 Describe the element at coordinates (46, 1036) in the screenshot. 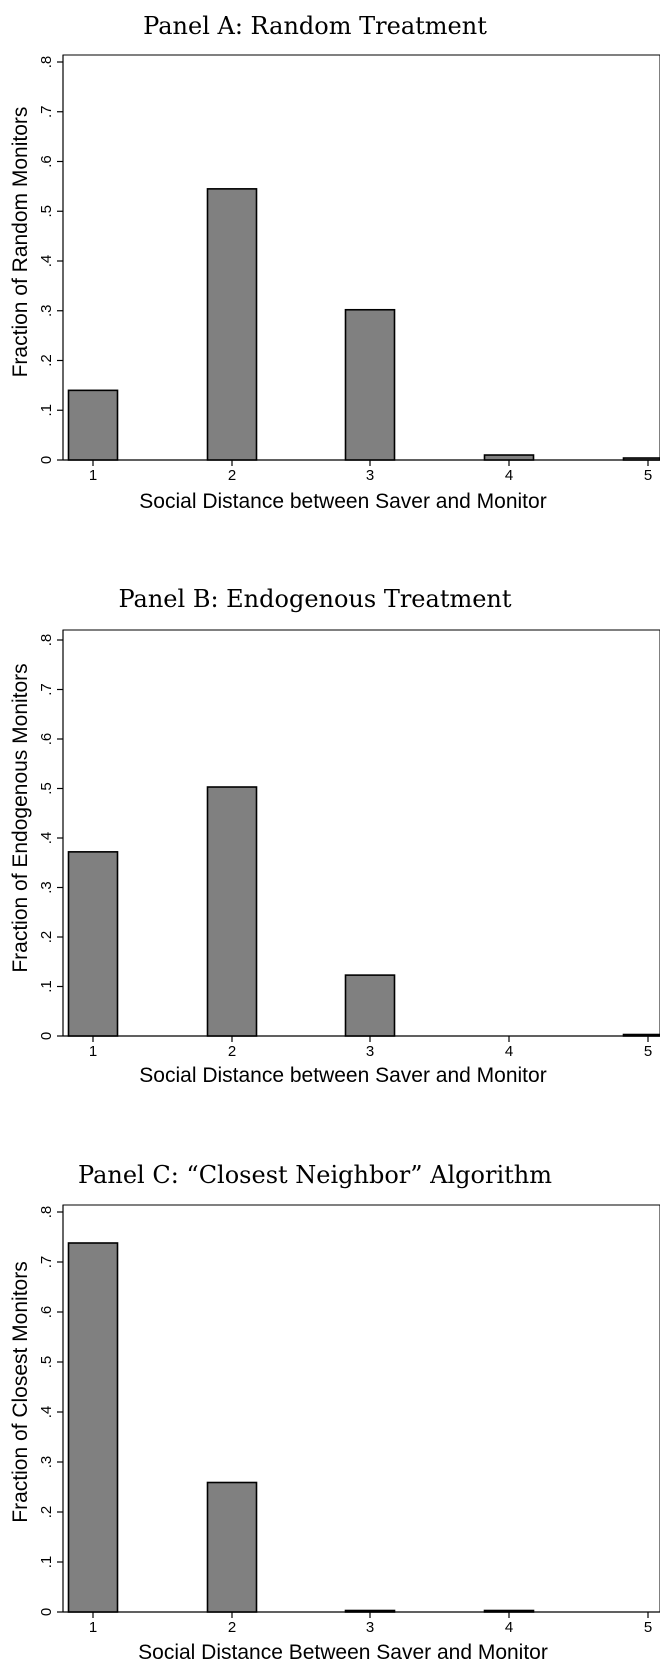

I see `panel-b-y-tick-label: 0` at that location.